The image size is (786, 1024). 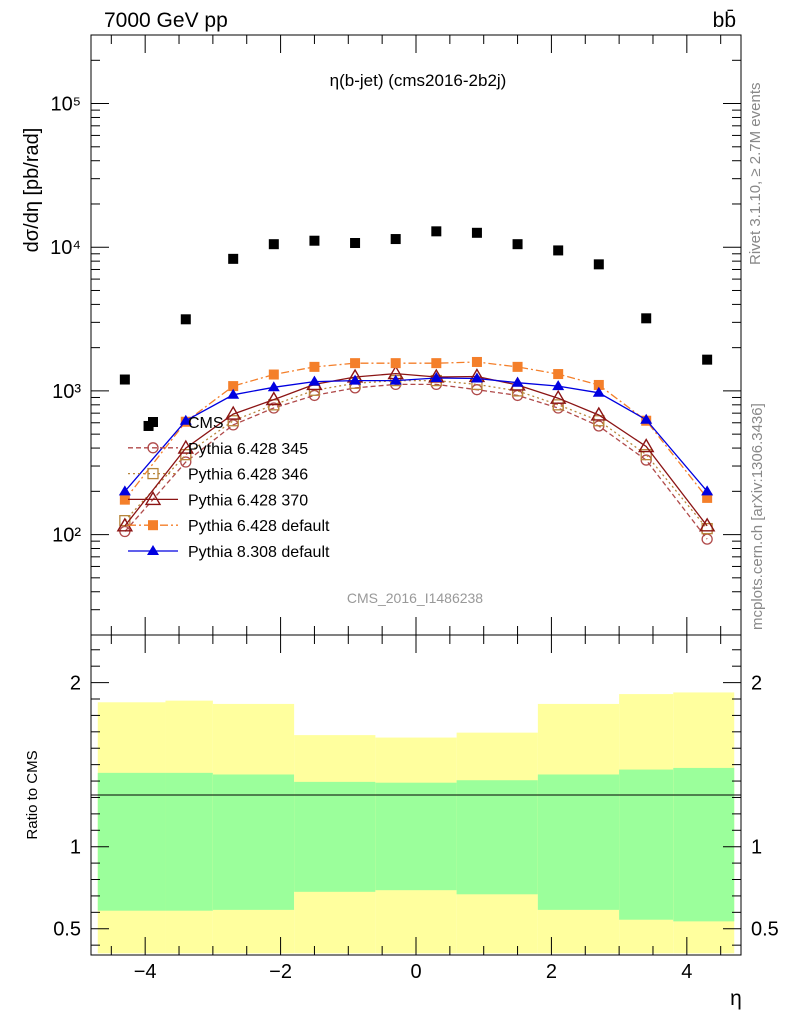 What do you see at coordinates (75, 684) in the screenshot?
I see `ratio-y-tick-label-left: 2` at bounding box center [75, 684].